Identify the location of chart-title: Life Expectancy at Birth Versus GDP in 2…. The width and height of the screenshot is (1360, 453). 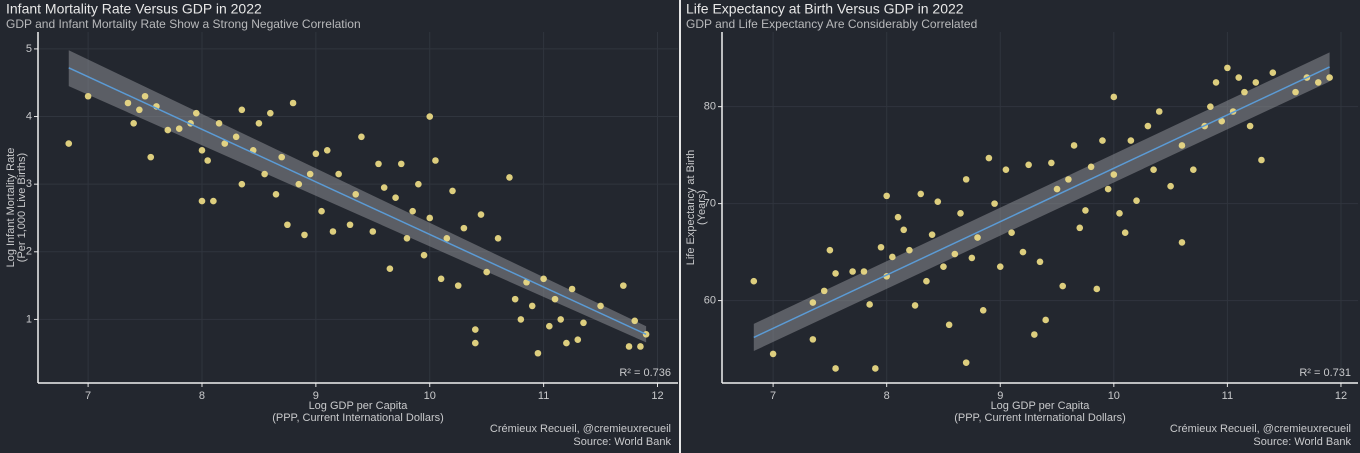
(825, 9).